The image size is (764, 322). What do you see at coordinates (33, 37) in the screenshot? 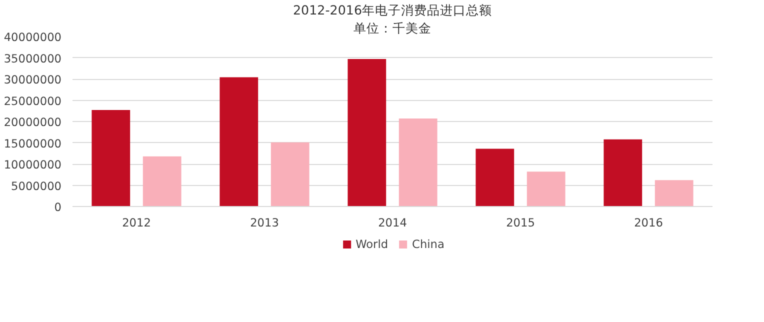
I see `y-tick-label: 40000000` at bounding box center [33, 37].